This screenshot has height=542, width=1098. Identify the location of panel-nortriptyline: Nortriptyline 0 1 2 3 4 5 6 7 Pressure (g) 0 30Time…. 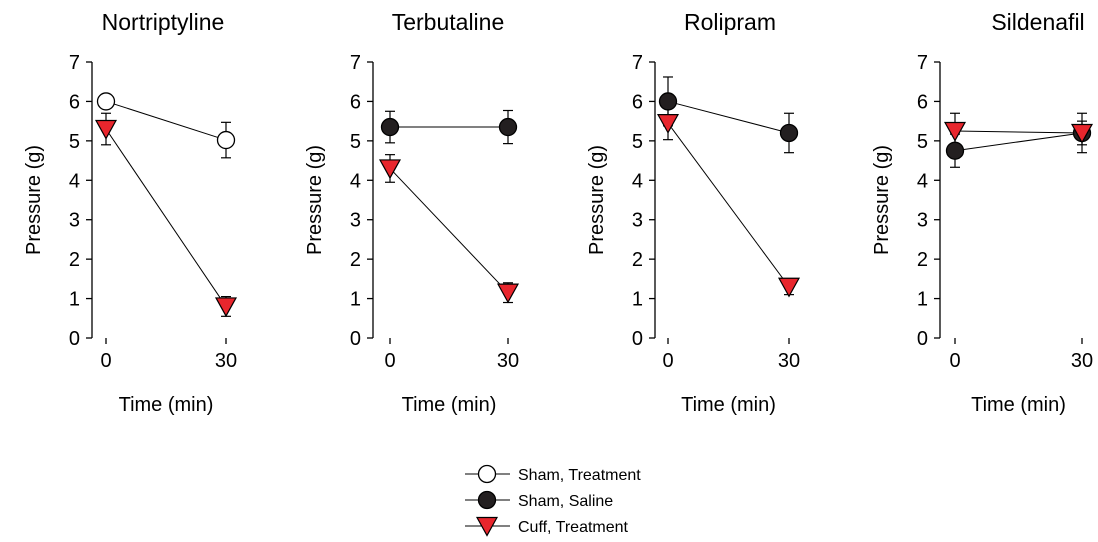
(130, 212).